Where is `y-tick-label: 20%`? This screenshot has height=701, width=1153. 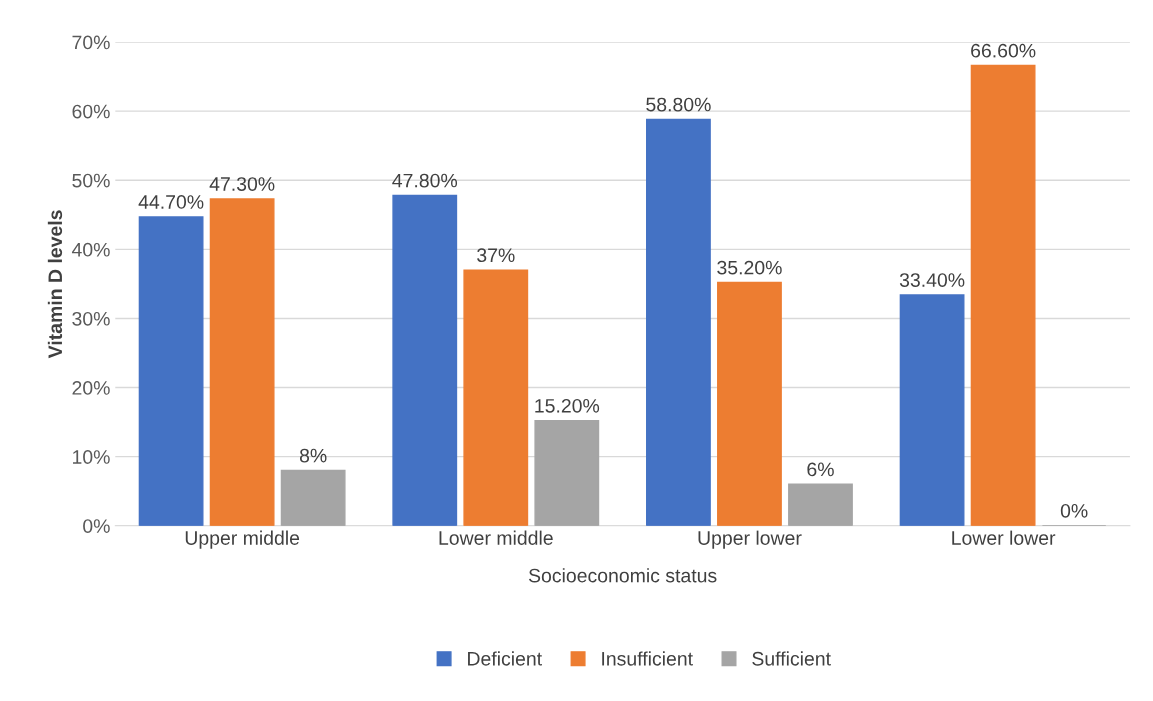
y-tick-label: 20% is located at coordinates (91, 388).